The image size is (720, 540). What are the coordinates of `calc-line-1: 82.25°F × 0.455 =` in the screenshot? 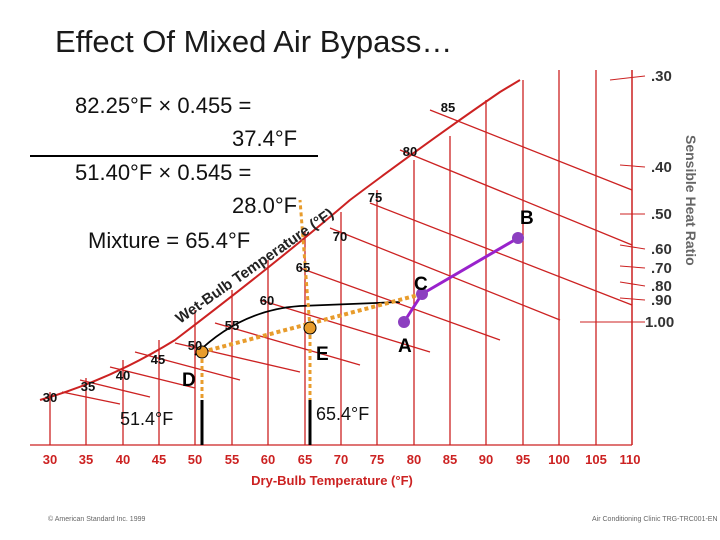 It's located at (163, 105).